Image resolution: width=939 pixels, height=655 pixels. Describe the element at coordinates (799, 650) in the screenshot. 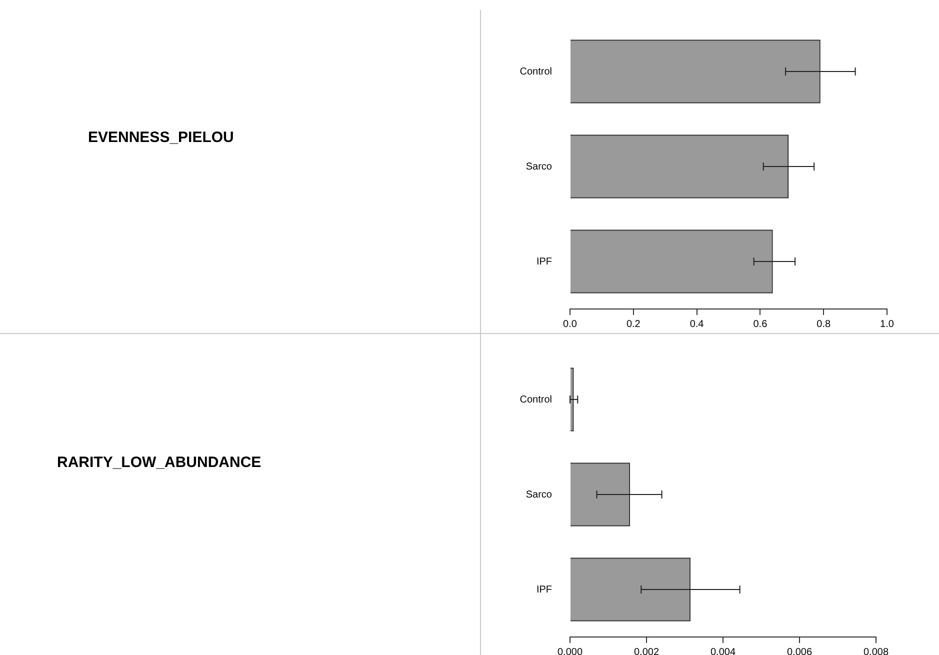

I see `x-tick-label: 0.006` at that location.